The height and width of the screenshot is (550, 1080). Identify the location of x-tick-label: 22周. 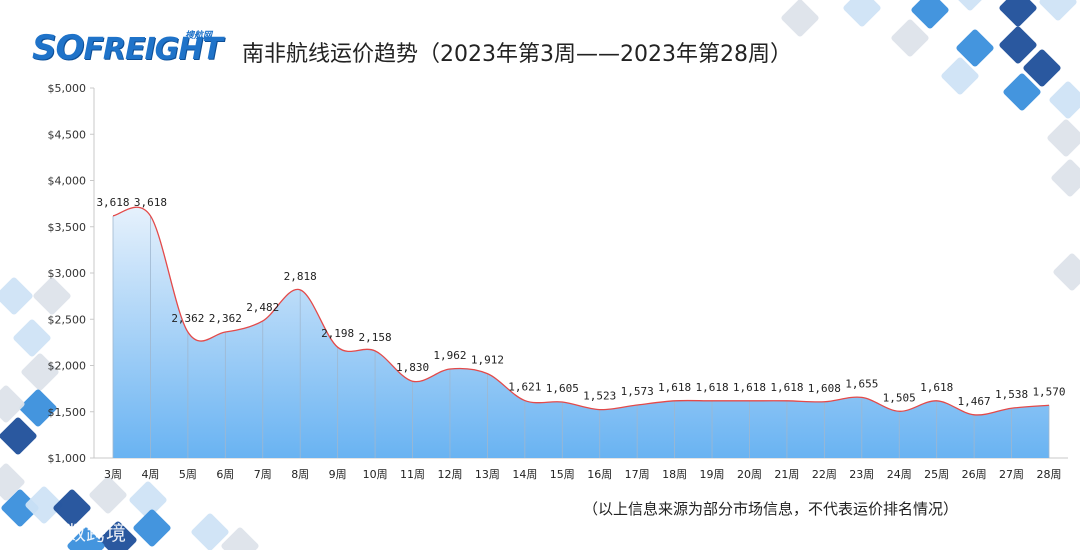
(824, 474).